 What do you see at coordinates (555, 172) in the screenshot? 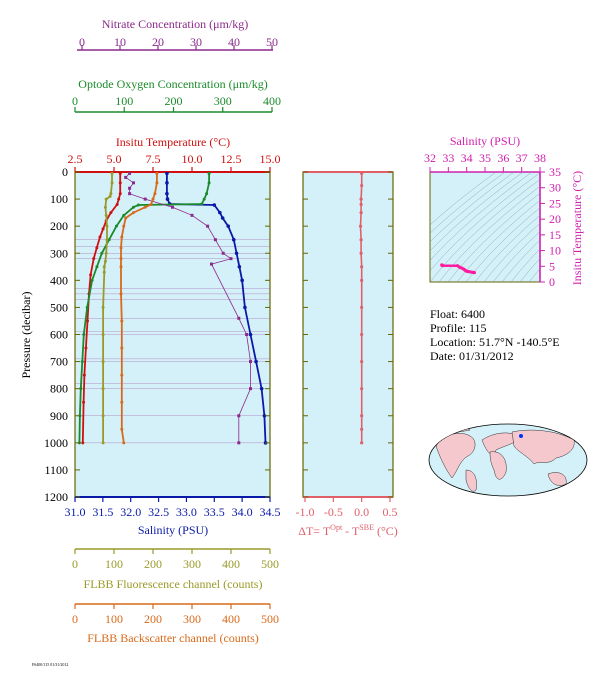
I see `ts-temp-tick-label: 35` at bounding box center [555, 172].